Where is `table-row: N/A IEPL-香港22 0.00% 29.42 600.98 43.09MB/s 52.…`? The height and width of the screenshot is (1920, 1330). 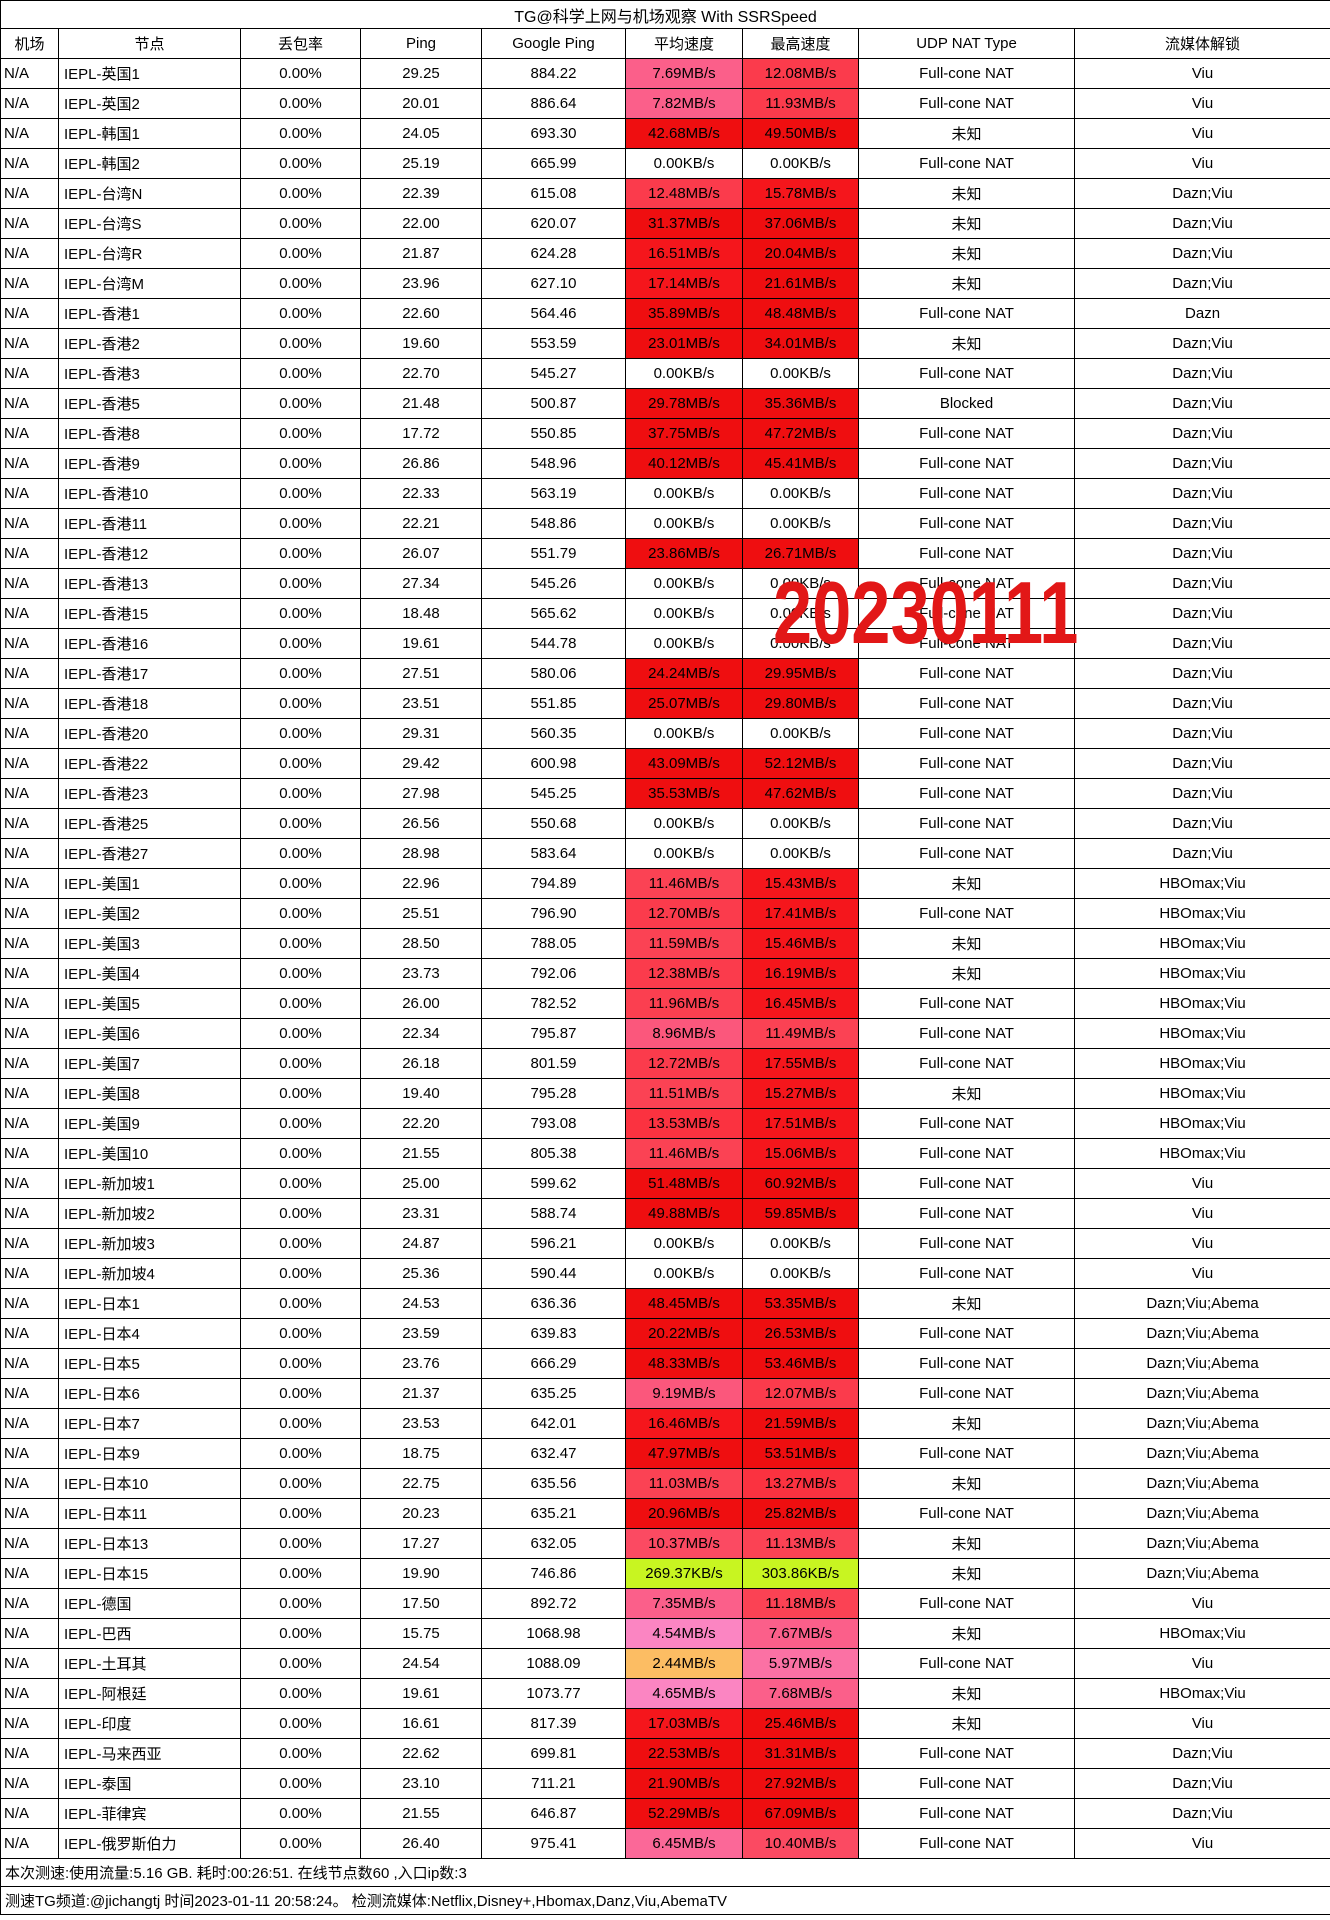
table-row: N/A IEPL-香港22 0.00% 29.42 600.98 43.09MB/s 52.… is located at coordinates (665, 763).